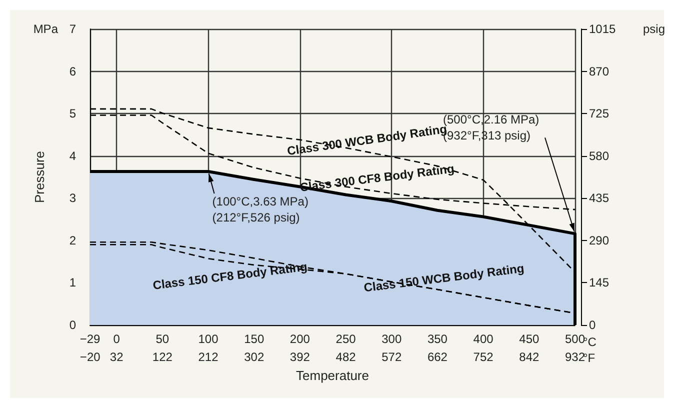 The height and width of the screenshot is (408, 674). I want to click on annotation: (100°C,3.63 MPa) (212°F,526 psig), so click(260, 209).